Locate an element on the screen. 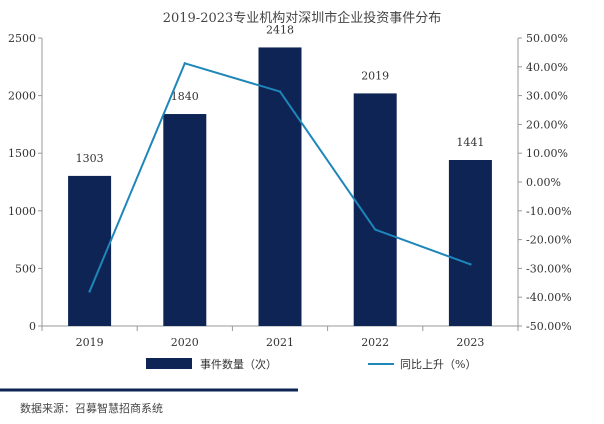 The height and width of the screenshot is (424, 604). legend-line-label: 同比上升（%） is located at coordinates (438, 364).